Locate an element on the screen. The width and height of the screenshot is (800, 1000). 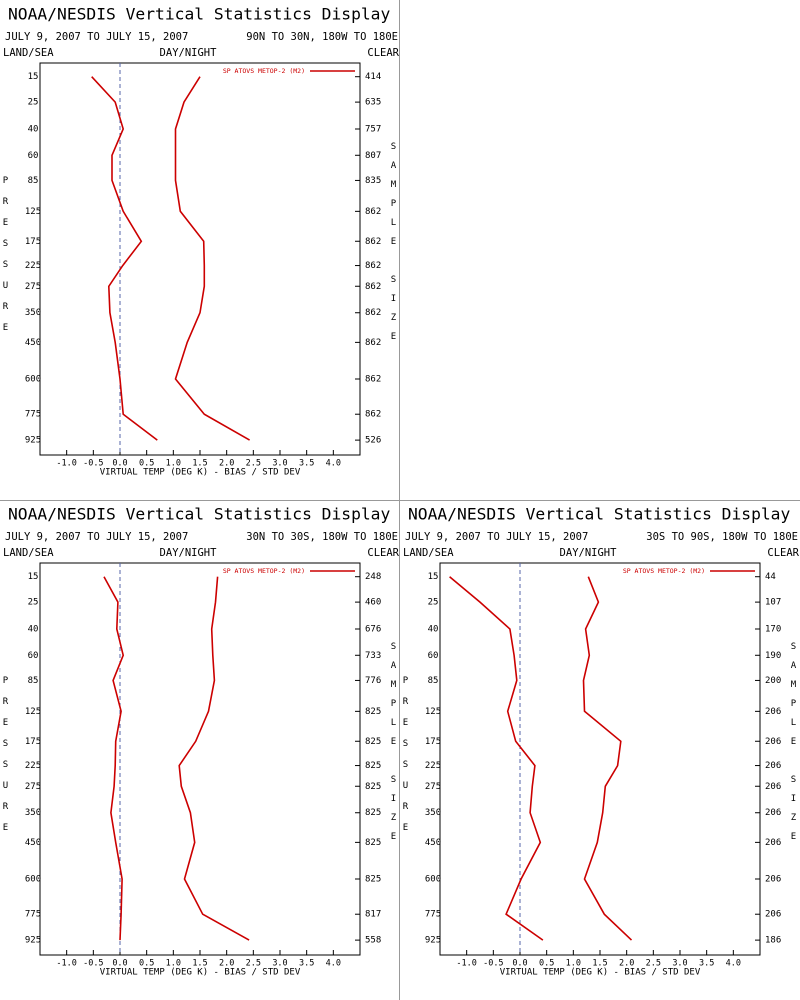
sample-size: 807 is located at coordinates (373, 156).